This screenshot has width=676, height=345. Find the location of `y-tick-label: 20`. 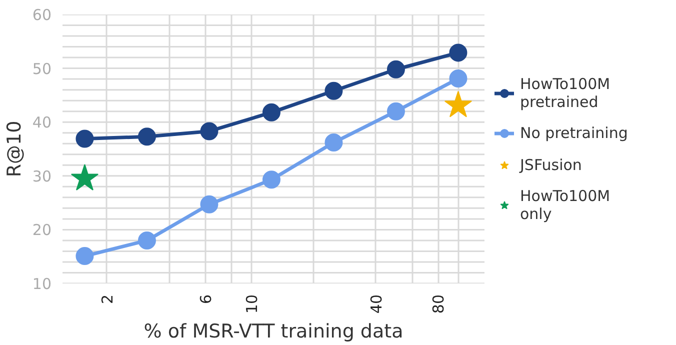

y-tick-label: 20 is located at coordinates (42, 230).